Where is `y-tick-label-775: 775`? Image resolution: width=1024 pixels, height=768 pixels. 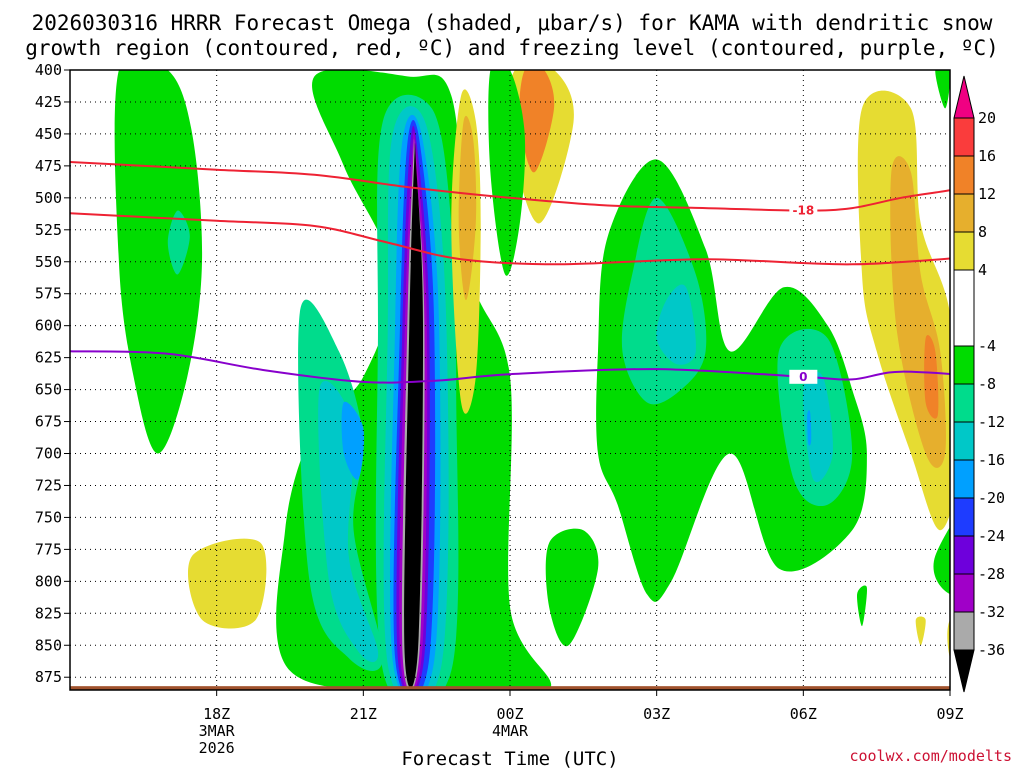 y-tick-label-775: 775 is located at coordinates (48, 549).